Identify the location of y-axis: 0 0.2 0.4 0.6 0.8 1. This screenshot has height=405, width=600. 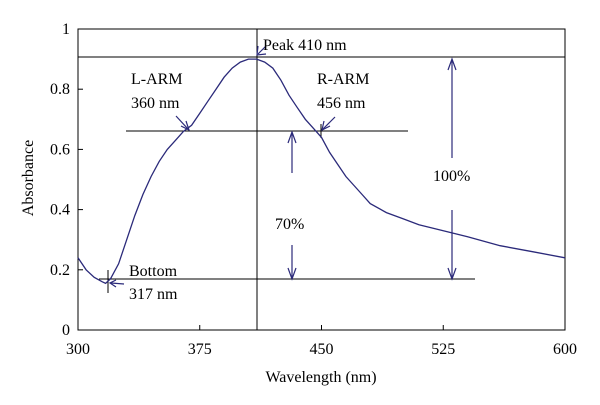
(66, 180).